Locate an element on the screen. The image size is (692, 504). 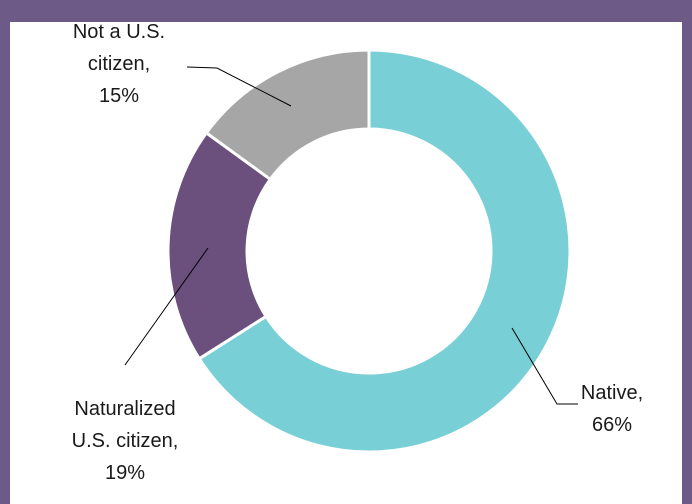
category-label: Not a U.S. citizen, is located at coordinates (119, 48).